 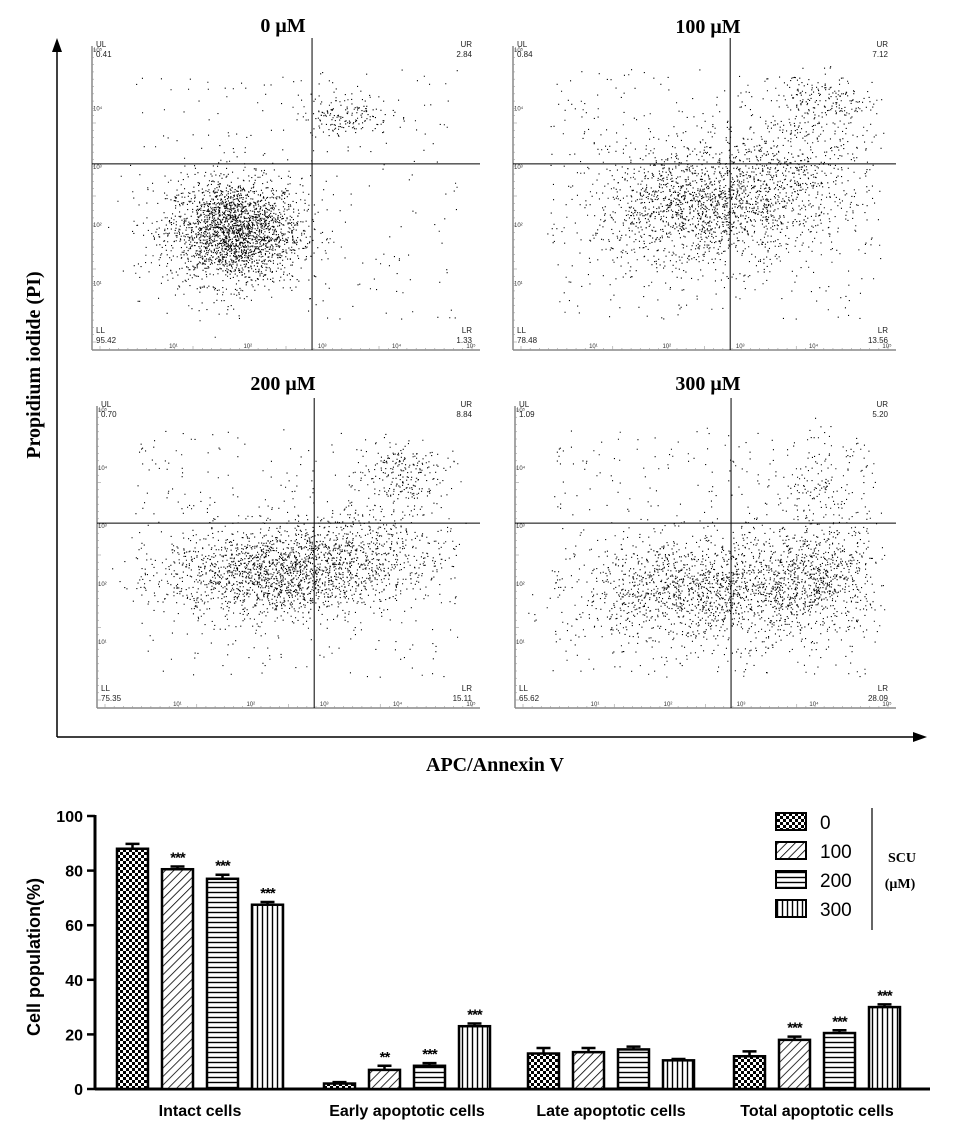 I want to click on legend-entry-label: 0, so click(x=825, y=823).